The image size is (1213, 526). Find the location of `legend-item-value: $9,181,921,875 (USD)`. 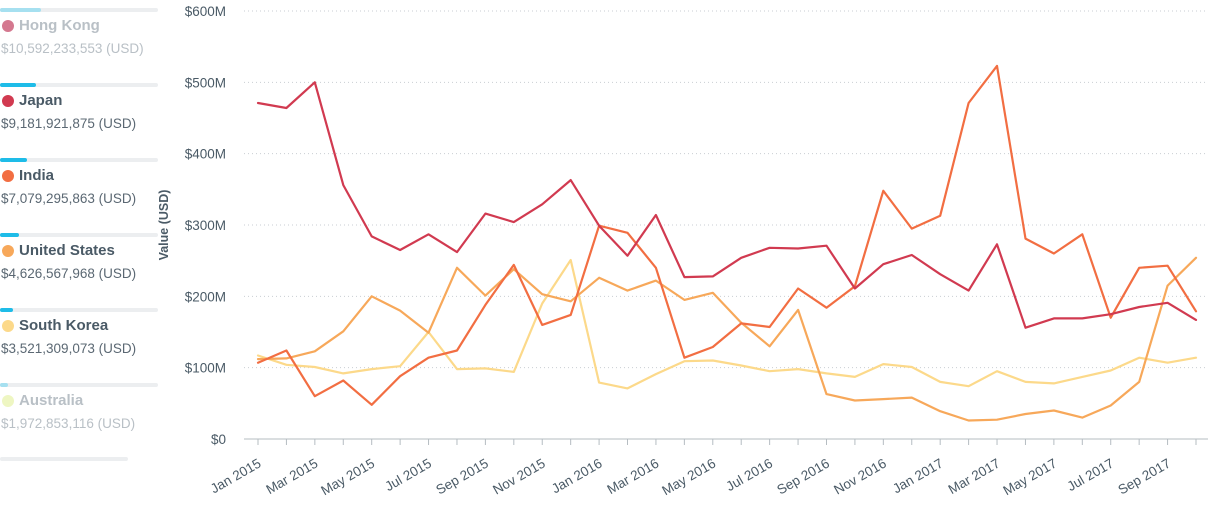

legend-item-value: $9,181,921,875 (USD) is located at coordinates (69, 123).